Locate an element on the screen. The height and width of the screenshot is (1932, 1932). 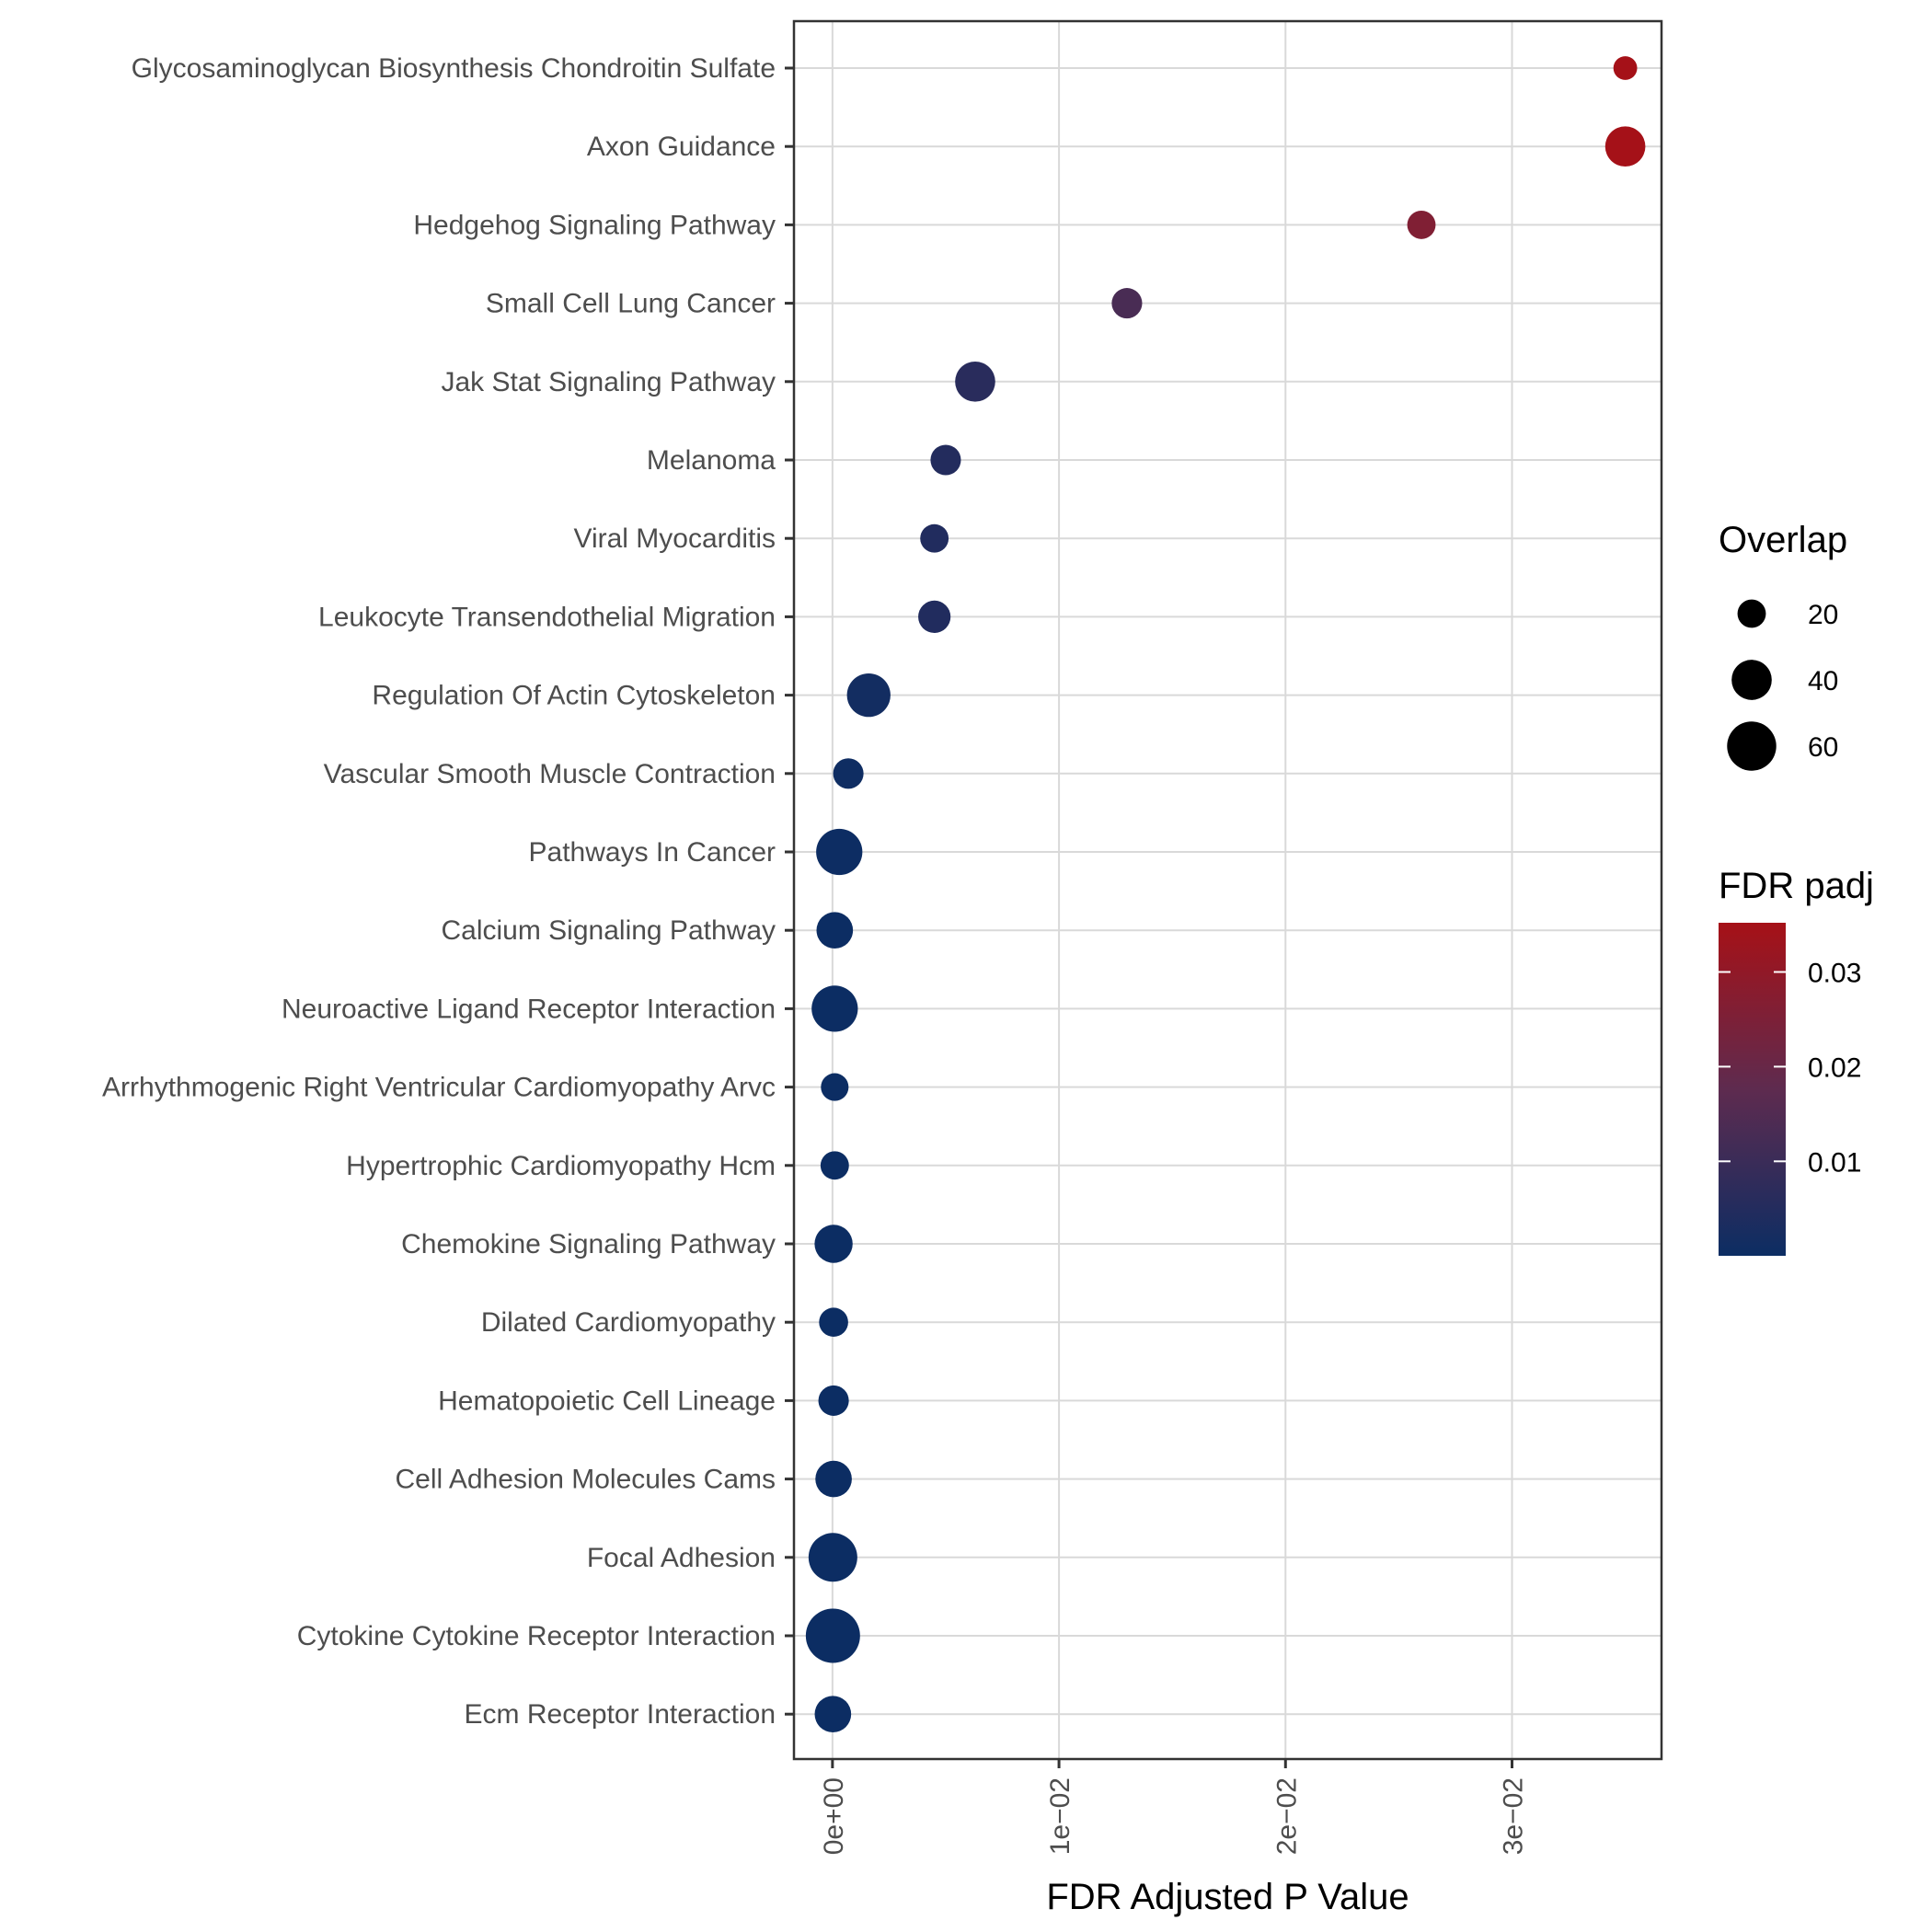
x-axis: 0e+00 1e−02 2e−02 3e−02 is located at coordinates (1173, 1807).